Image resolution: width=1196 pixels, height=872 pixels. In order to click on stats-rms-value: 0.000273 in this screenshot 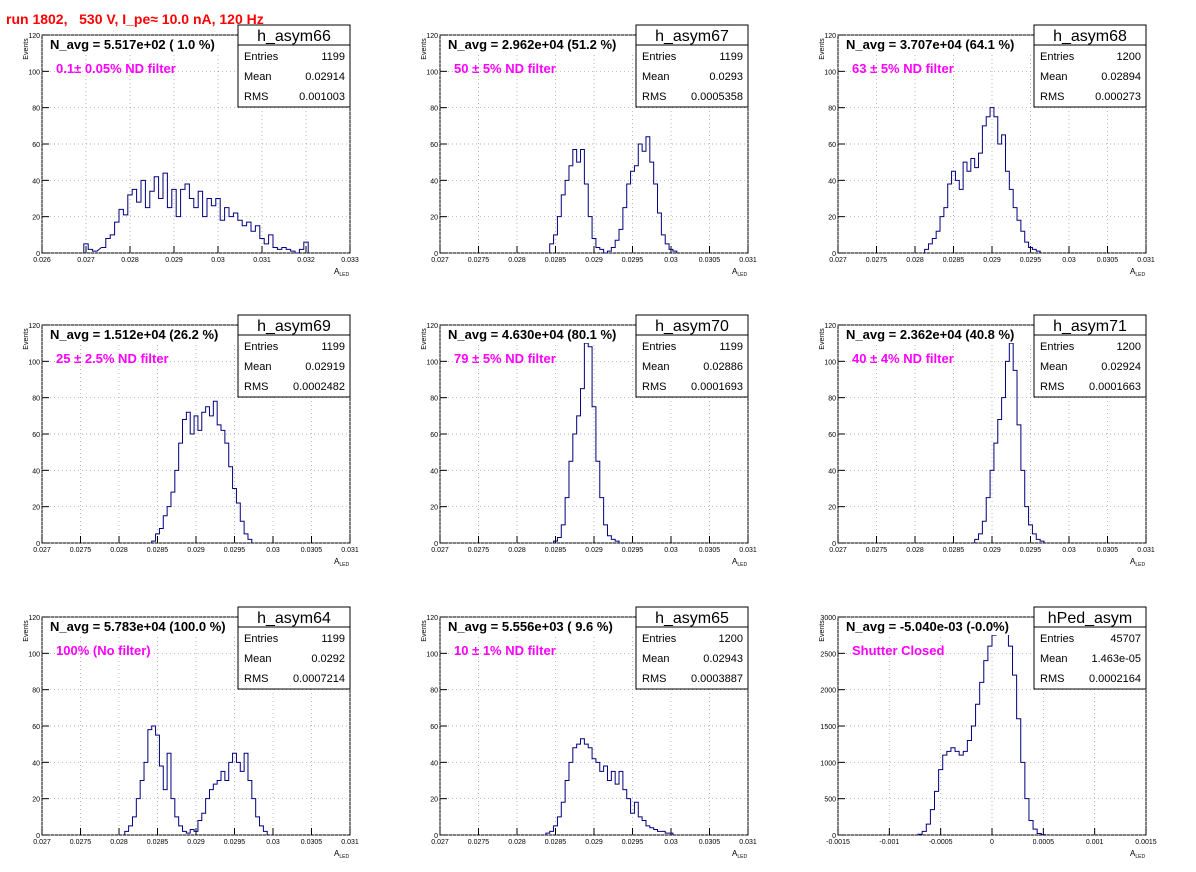, I will do `click(1118, 97)`.